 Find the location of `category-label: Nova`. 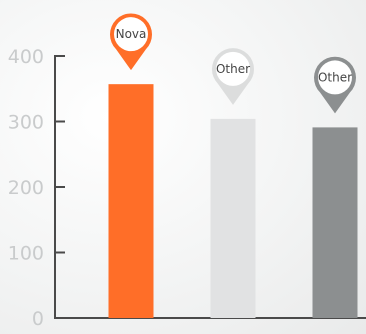

category-label: Nova is located at coordinates (131, 34).